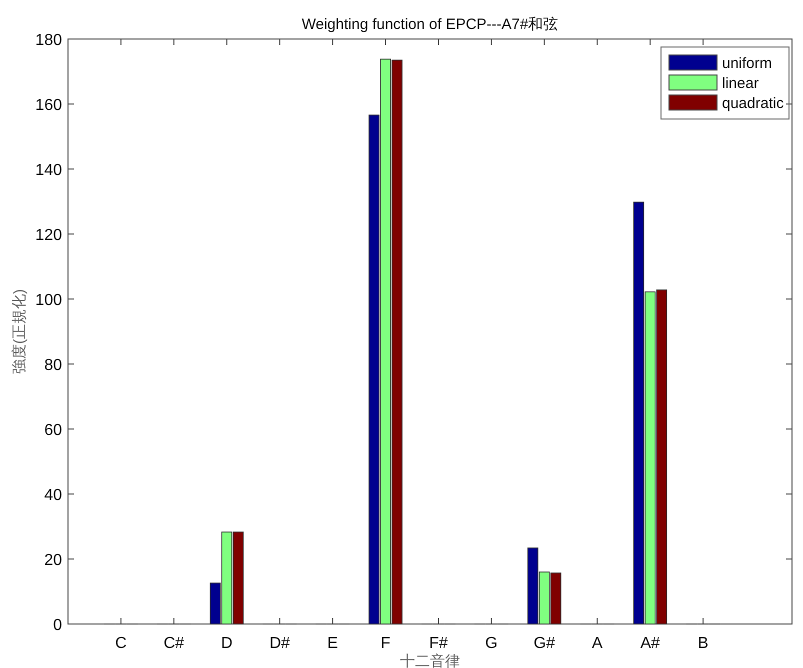  I want to click on chart-title: Weighting function of EPCP---A7#和弦, so click(430, 24).